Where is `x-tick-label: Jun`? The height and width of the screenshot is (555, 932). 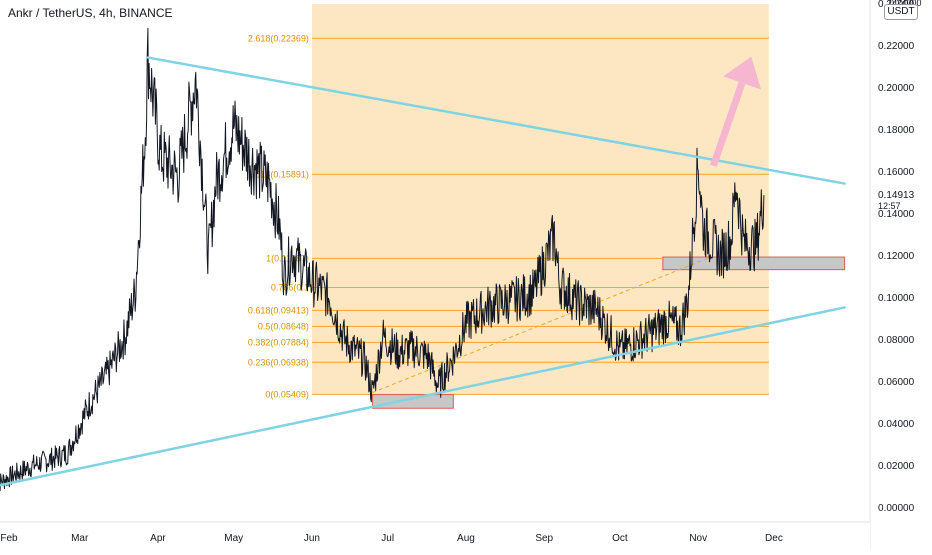
x-tick-label: Jun is located at coordinates (312, 538).